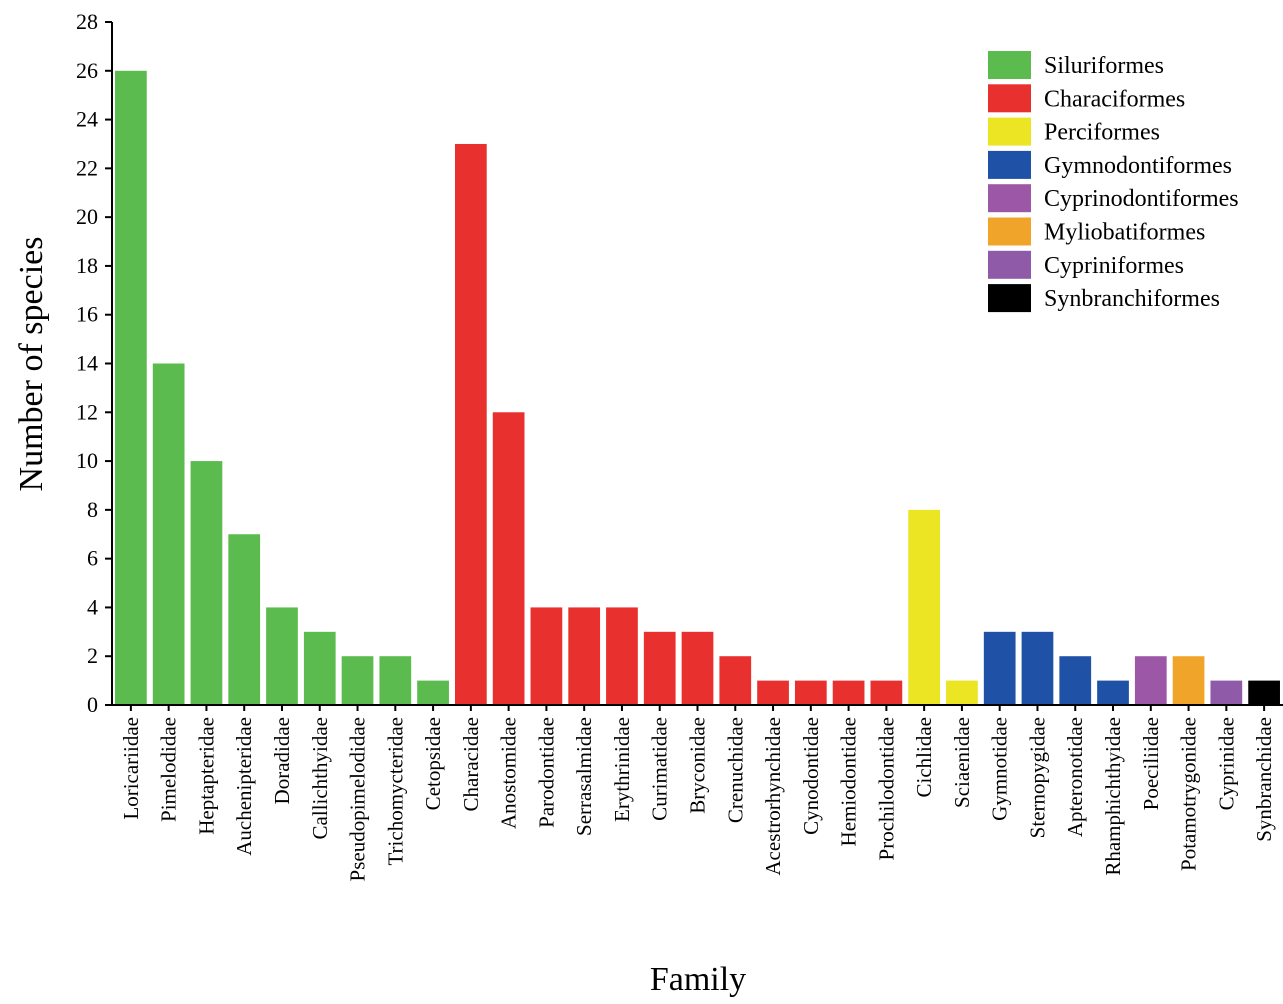  I want to click on bar-curimatidae, so click(659, 668).